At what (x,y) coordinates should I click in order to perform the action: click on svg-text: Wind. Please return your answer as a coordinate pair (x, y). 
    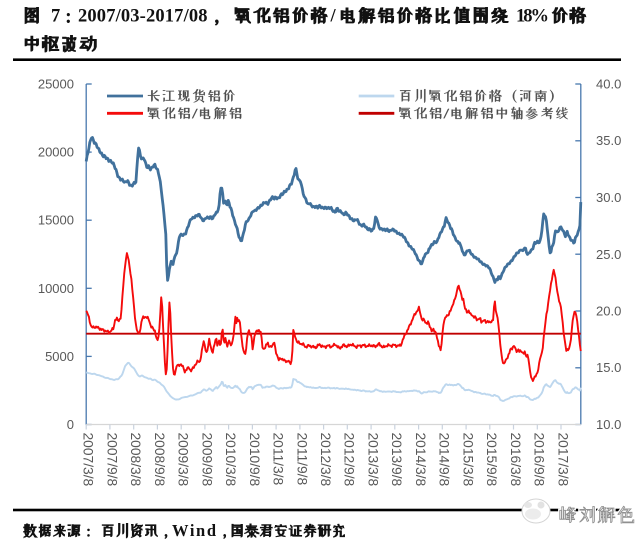
    Looking at the image, I should click on (194, 530).